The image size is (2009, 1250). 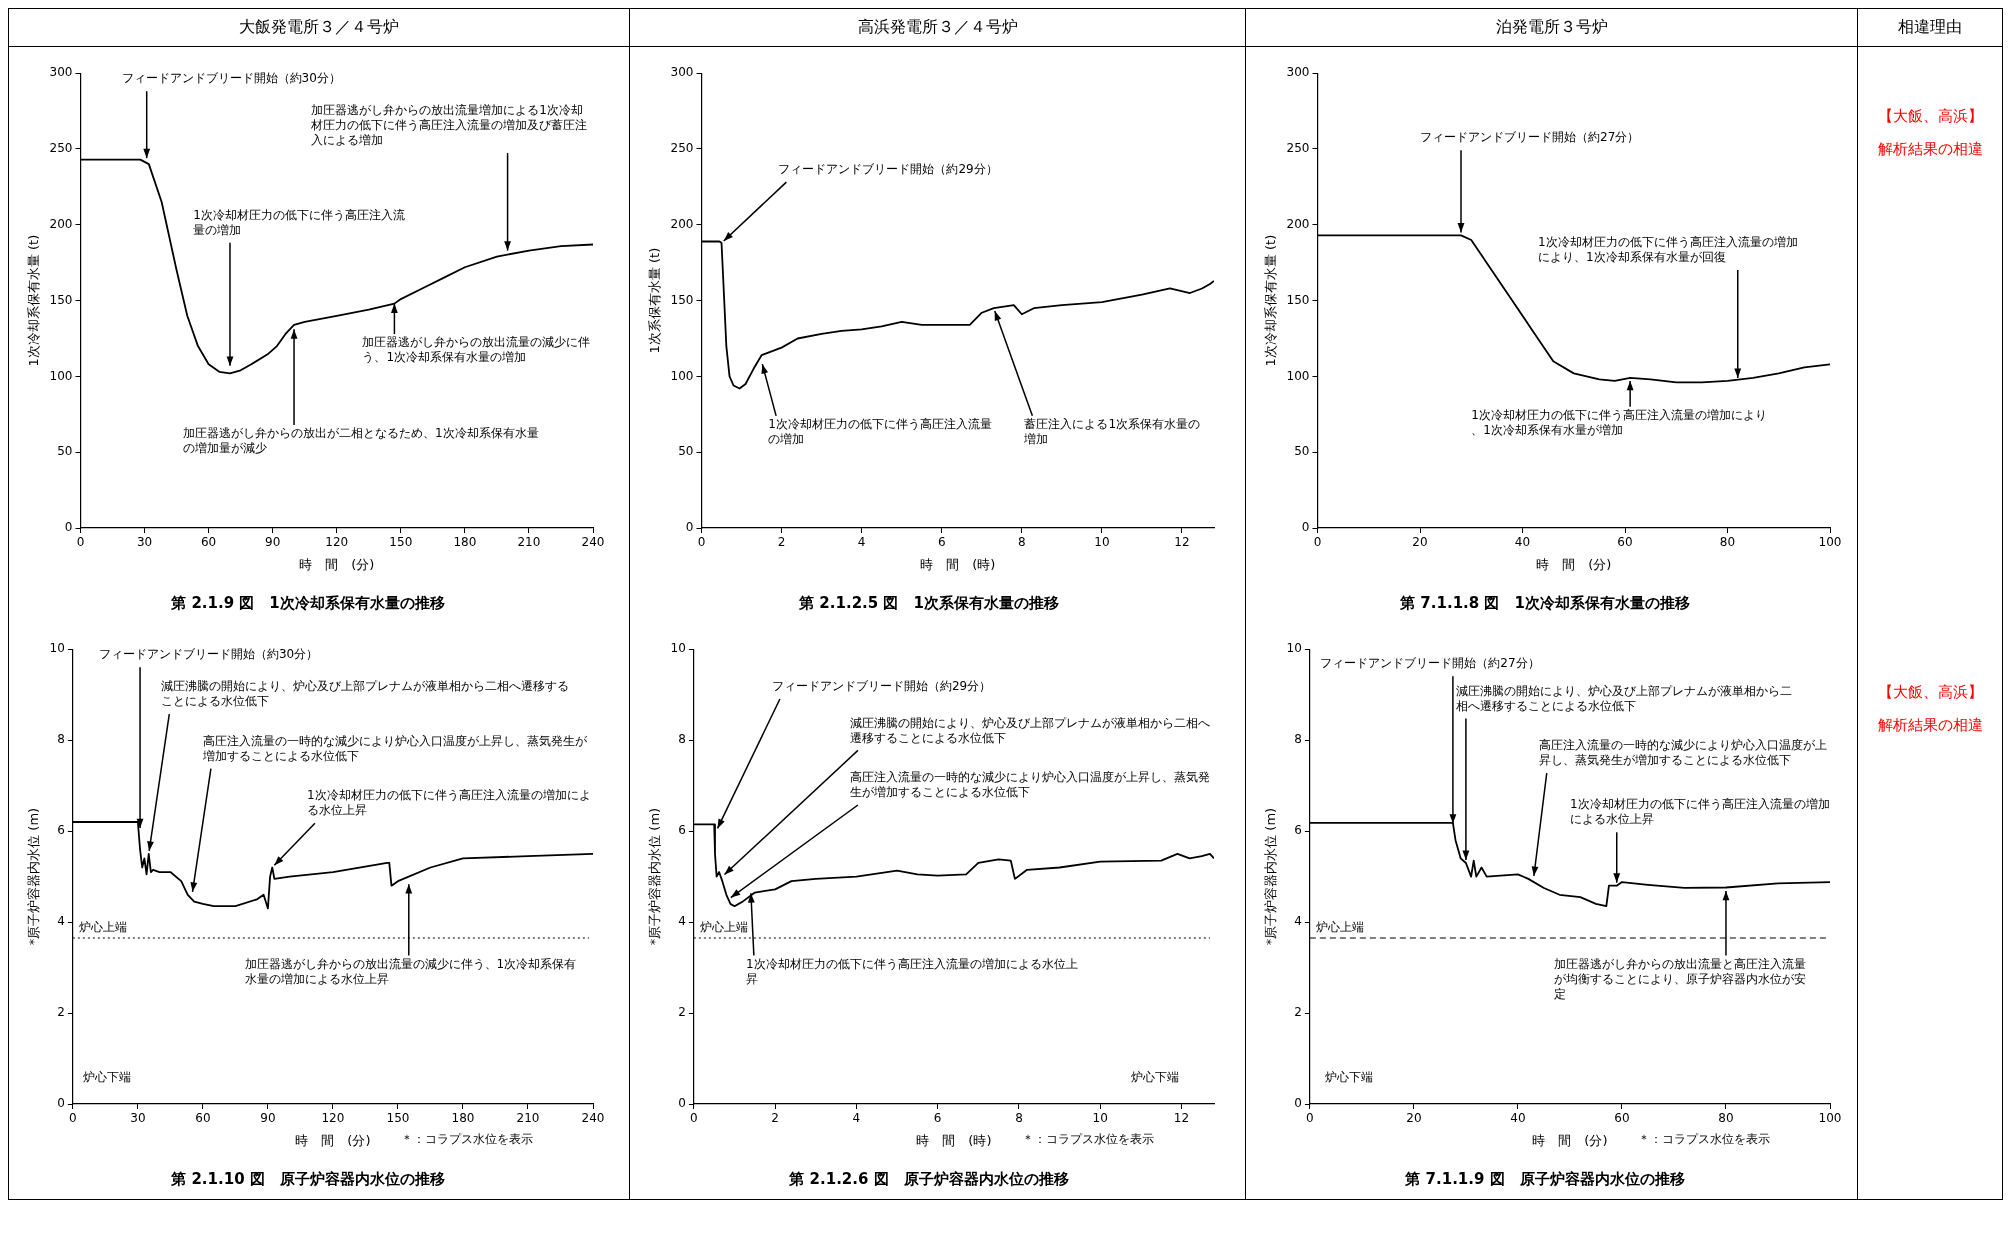 I want to click on x-tick-label: 100, so click(x=1830, y=1118).